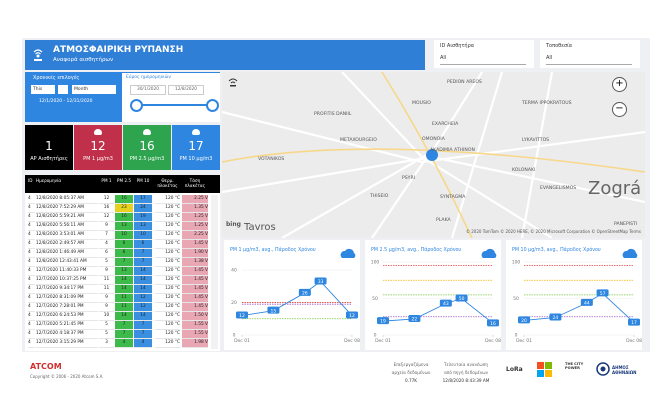  I want to click on x-tick-label: Dec 08, so click(634, 341).